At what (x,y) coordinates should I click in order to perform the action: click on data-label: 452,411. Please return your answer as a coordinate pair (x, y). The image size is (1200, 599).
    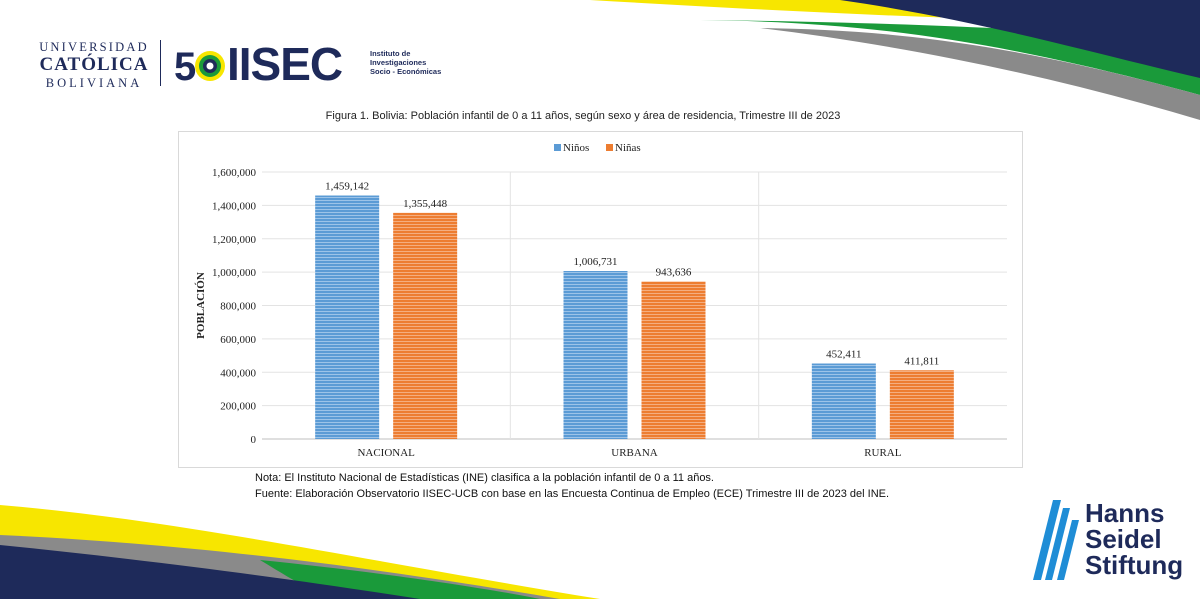
    Looking at the image, I should click on (843, 355).